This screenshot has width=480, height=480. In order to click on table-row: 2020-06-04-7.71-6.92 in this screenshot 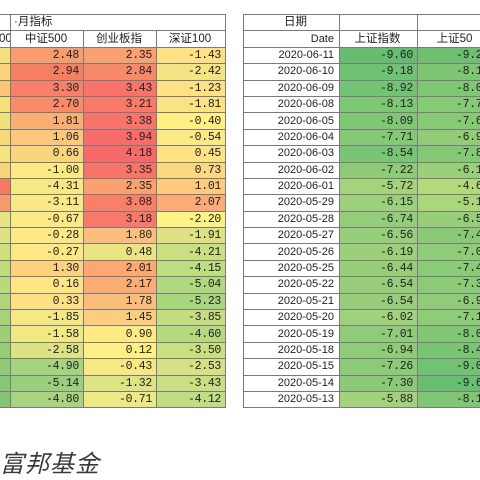, I will do `click(361, 137)`.